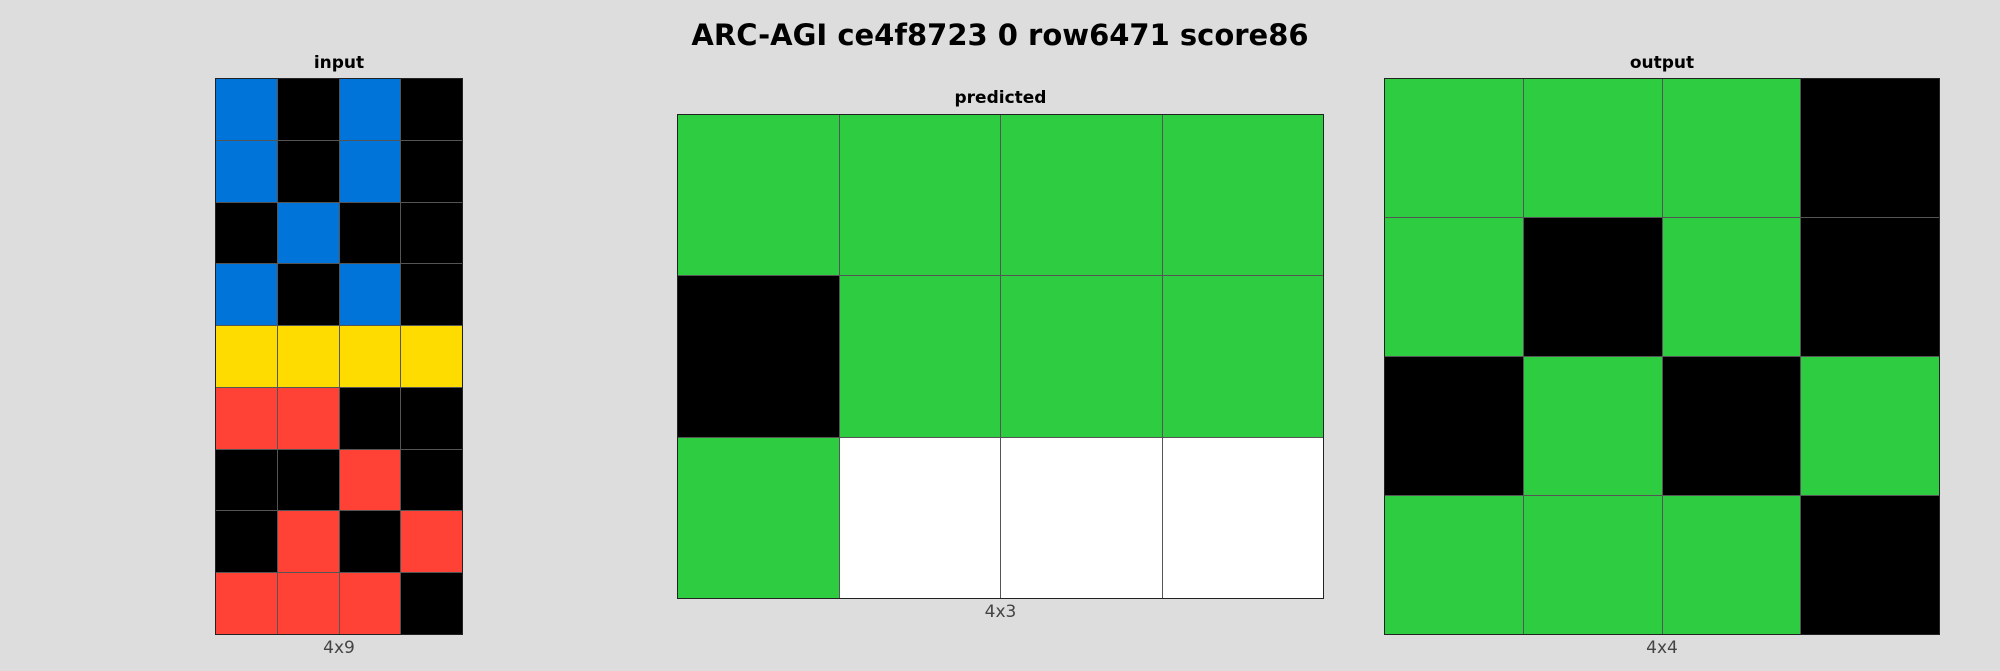 The height and width of the screenshot is (671, 2000). Describe the element at coordinates (1662, 648) in the screenshot. I see `output-dims-label: 4x4` at that location.